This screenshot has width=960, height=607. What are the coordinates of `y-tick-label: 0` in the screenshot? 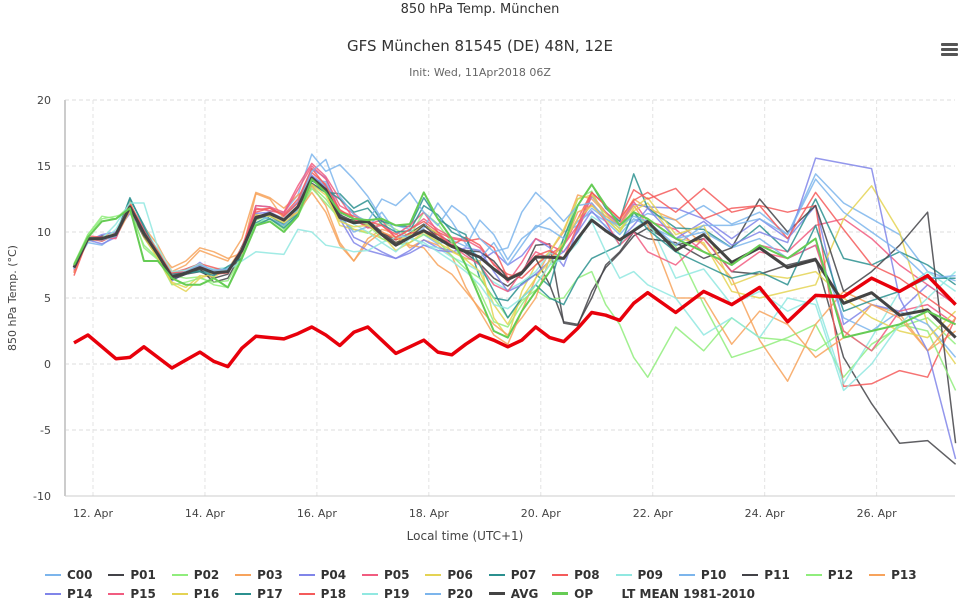 It's located at (47, 364).